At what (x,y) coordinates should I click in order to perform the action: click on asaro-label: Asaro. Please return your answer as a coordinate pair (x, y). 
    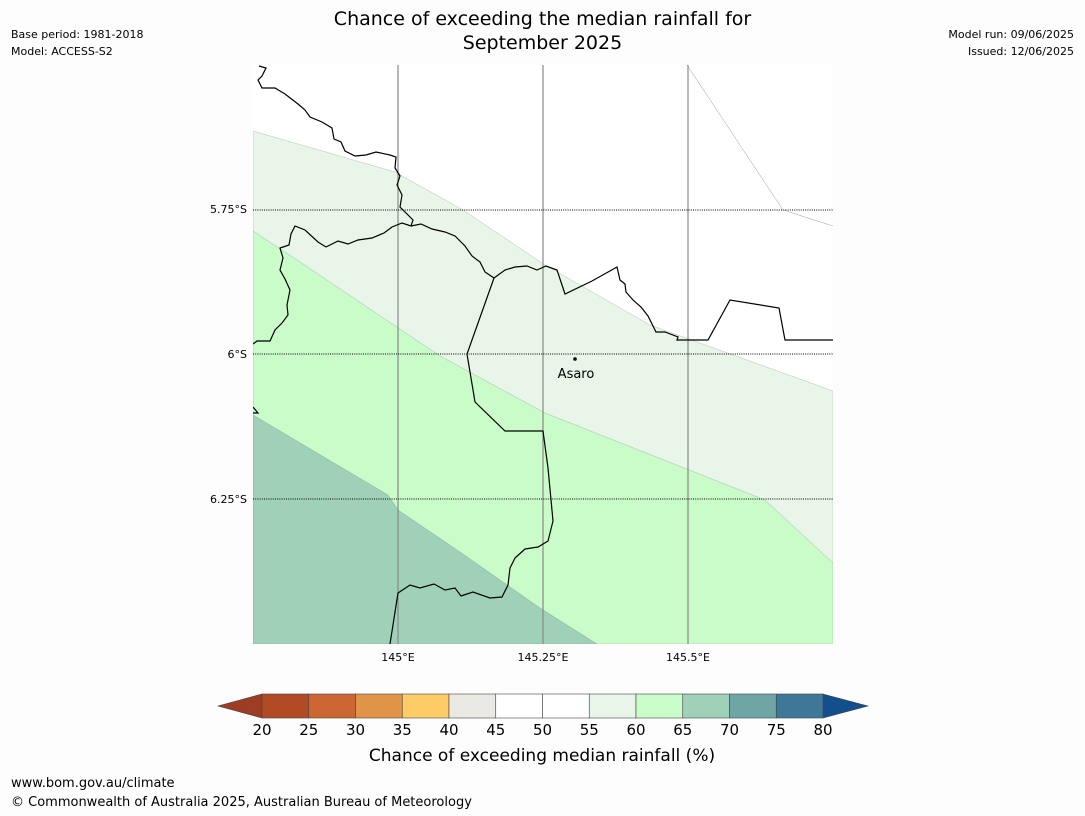
    Looking at the image, I should click on (576, 374).